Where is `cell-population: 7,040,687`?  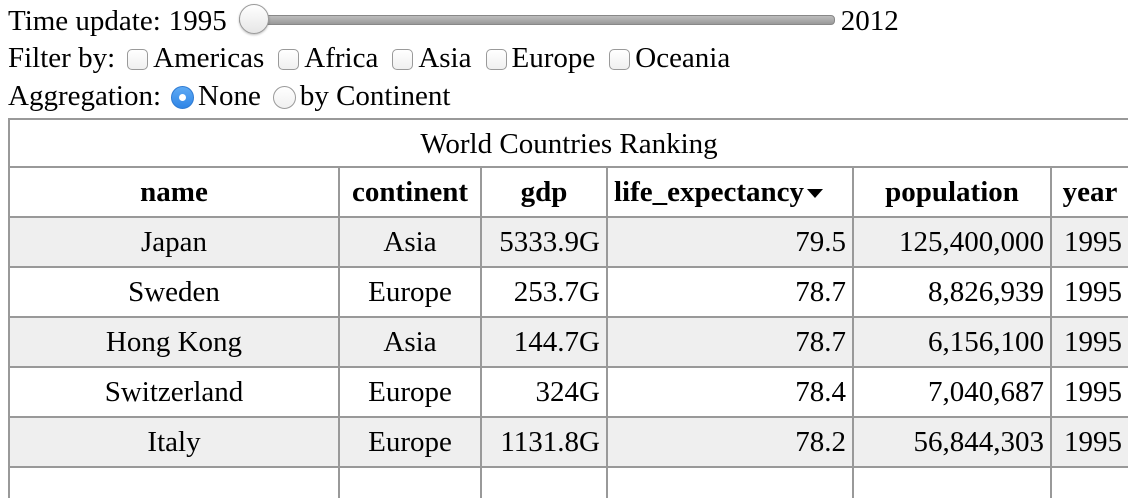
cell-population: 7,040,687 is located at coordinates (952, 392).